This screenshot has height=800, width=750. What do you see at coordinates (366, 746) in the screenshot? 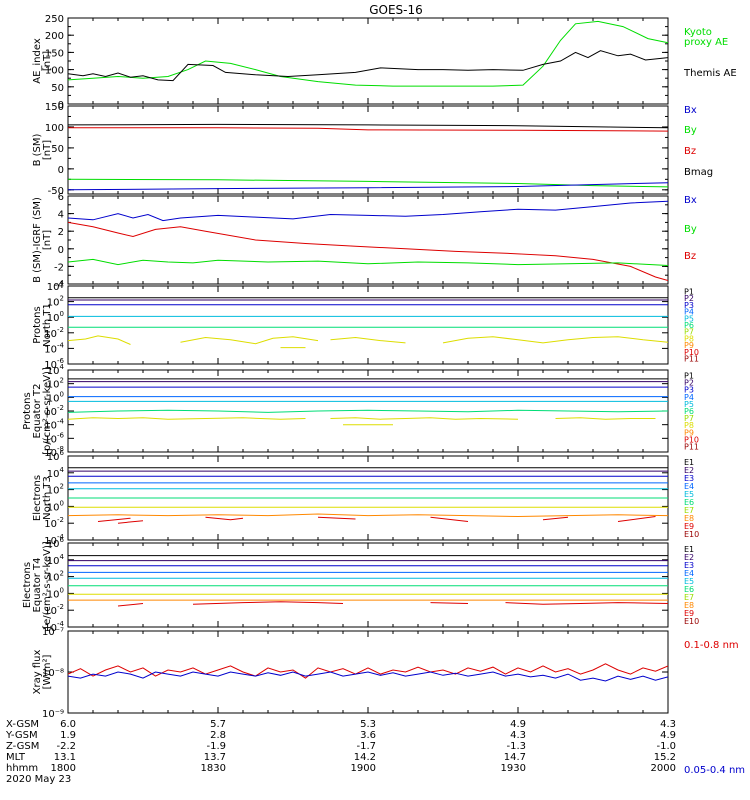
I see `x-tick-value: -1.7` at bounding box center [366, 746].